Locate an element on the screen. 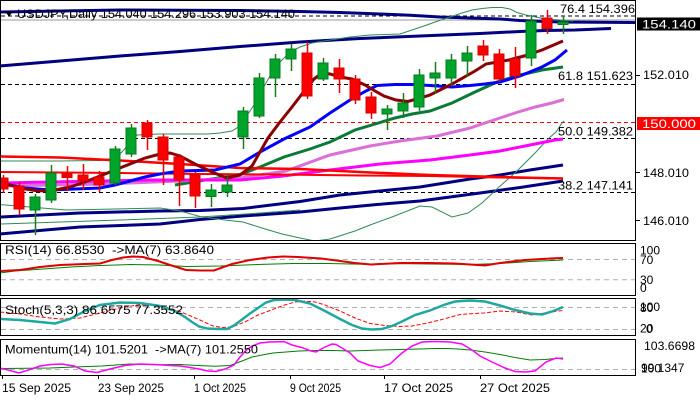  svg-text: 27 Oct 2025 is located at coordinates (515, 388).